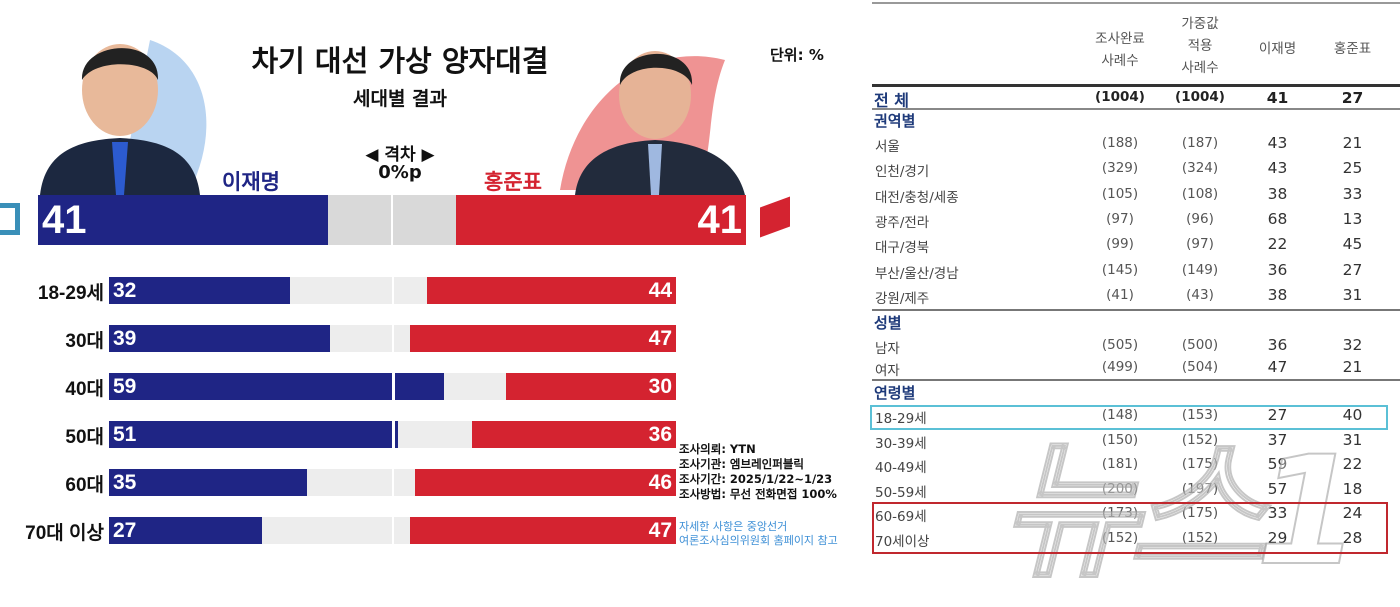  Describe the element at coordinates (1277, 488) in the screenshot. I see `cell-value: 57` at that location.